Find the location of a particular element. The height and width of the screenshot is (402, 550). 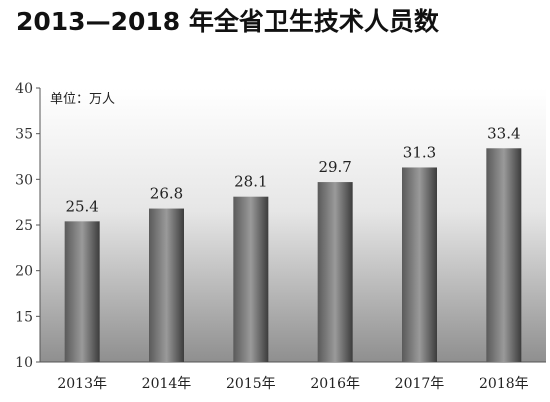

x-tick-label: 2016年 is located at coordinates (335, 384).